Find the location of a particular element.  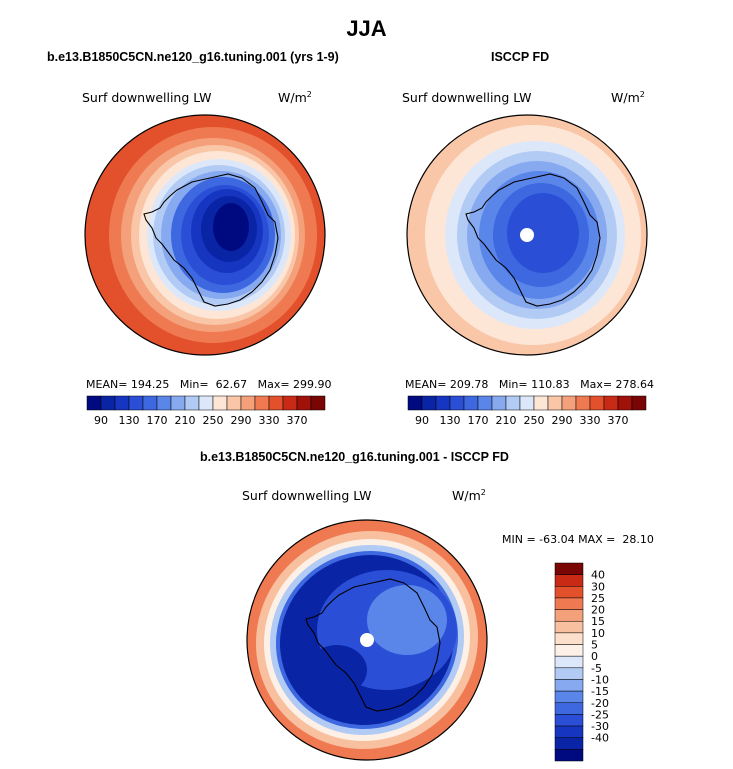

panel-3-units: W/m2 is located at coordinates (469, 495).